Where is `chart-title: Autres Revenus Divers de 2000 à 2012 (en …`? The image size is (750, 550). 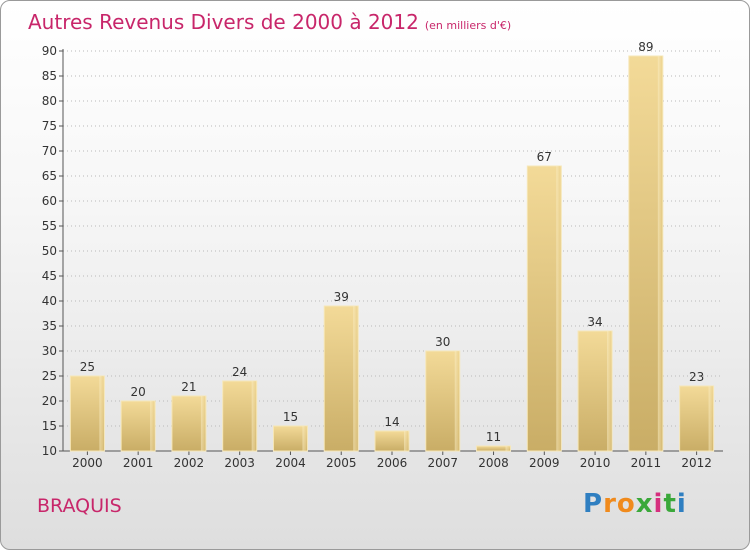
chart-title: Autres Revenus Divers de 2000 à 2012 (en … is located at coordinates (269, 22).